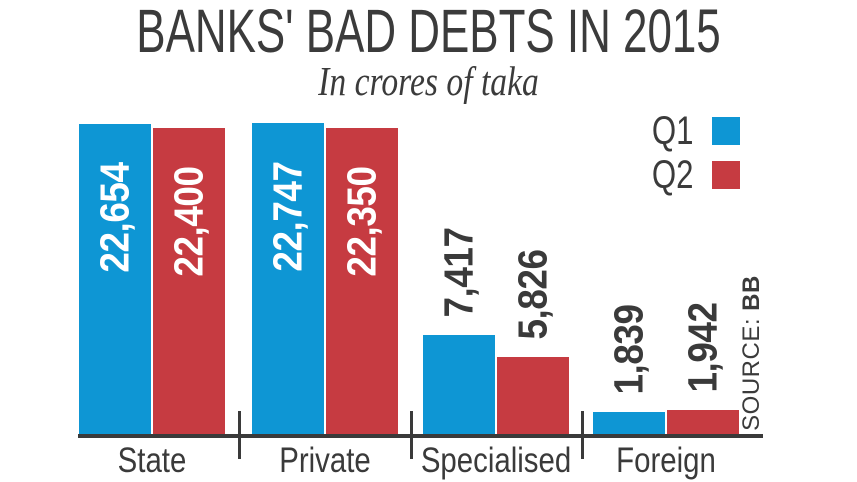 This screenshot has height=482, width=857. I want to click on bar-foreign-q2, so click(703, 423).